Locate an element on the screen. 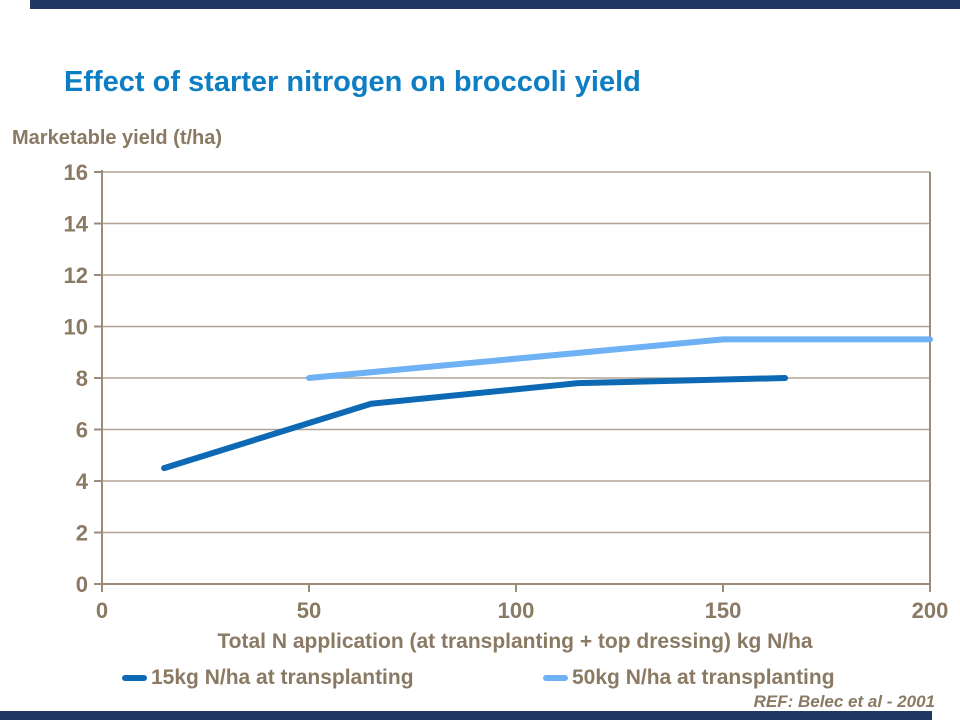 Image resolution: width=960 pixels, height=720 pixels. legend-item-50kg: 50kg N/ha at transplanting is located at coordinates (689, 678).